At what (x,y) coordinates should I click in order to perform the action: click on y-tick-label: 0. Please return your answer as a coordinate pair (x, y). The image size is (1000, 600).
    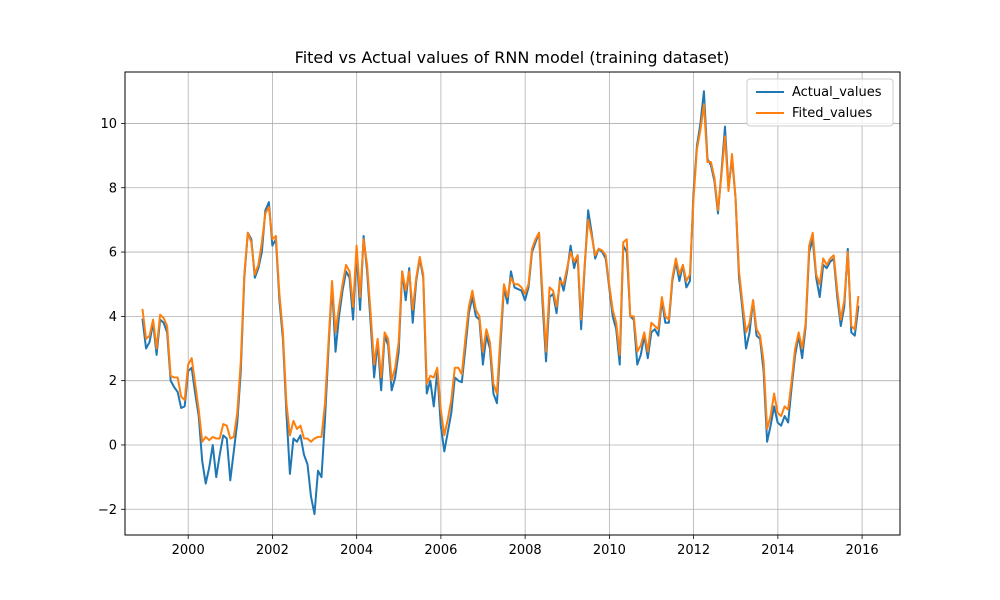
    Looking at the image, I should click on (113, 445).